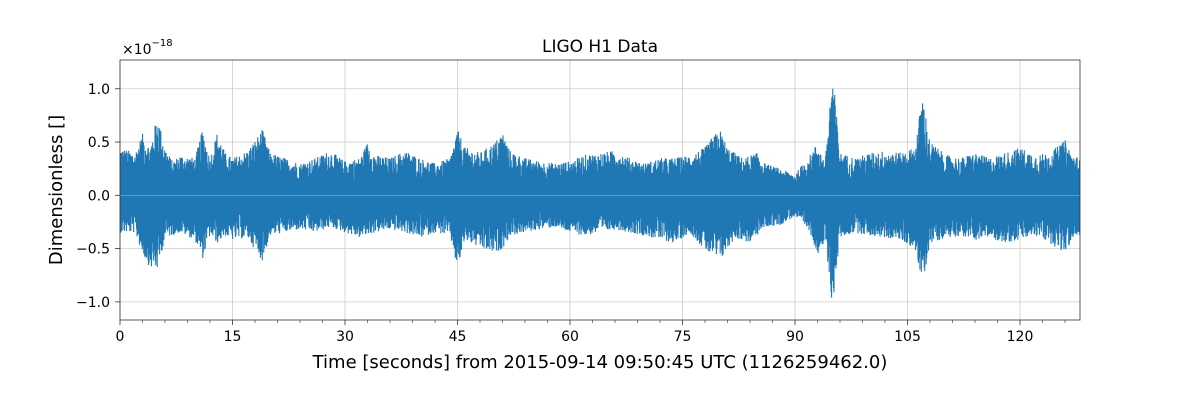 This screenshot has height=400, width=1200. What do you see at coordinates (56, 190) in the screenshot?
I see `y-axis-label: Dimensionless []` at bounding box center [56, 190].